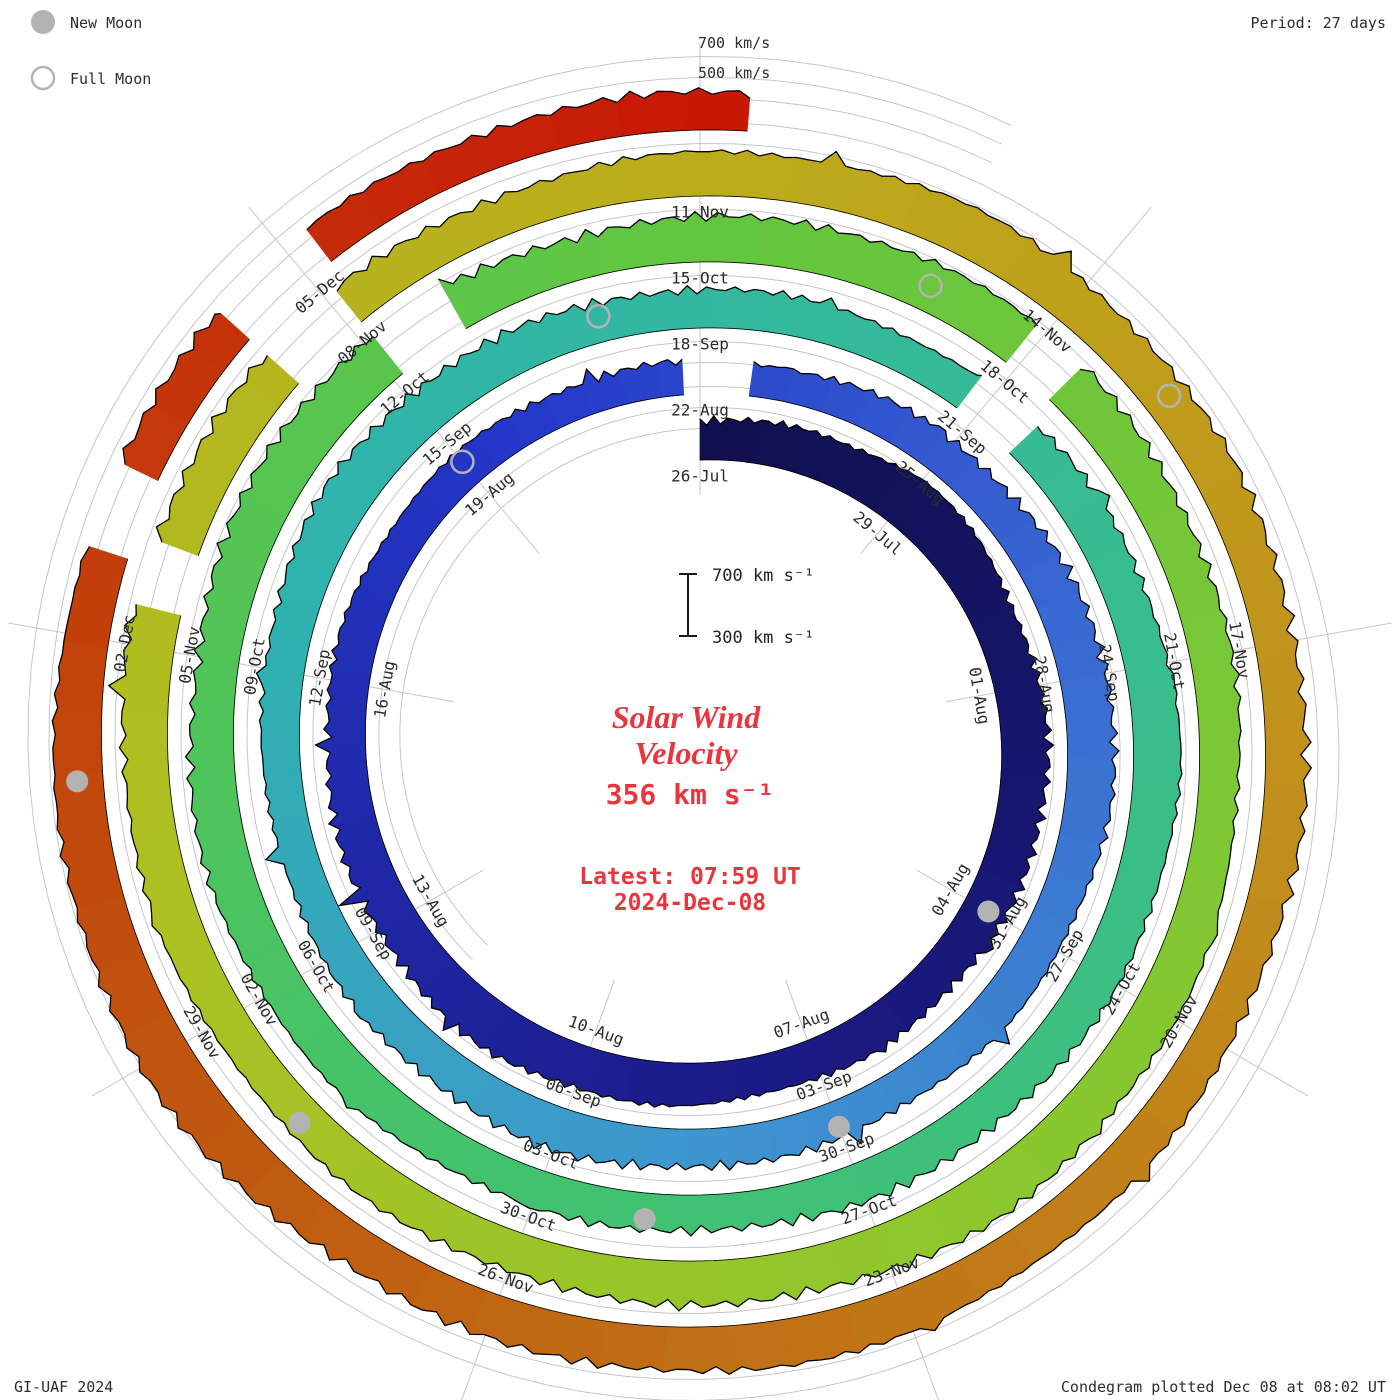 The image size is (1400, 1400). What do you see at coordinates (734, 73) in the screenshot?
I see `grid-500-label: 500 km/s` at bounding box center [734, 73].